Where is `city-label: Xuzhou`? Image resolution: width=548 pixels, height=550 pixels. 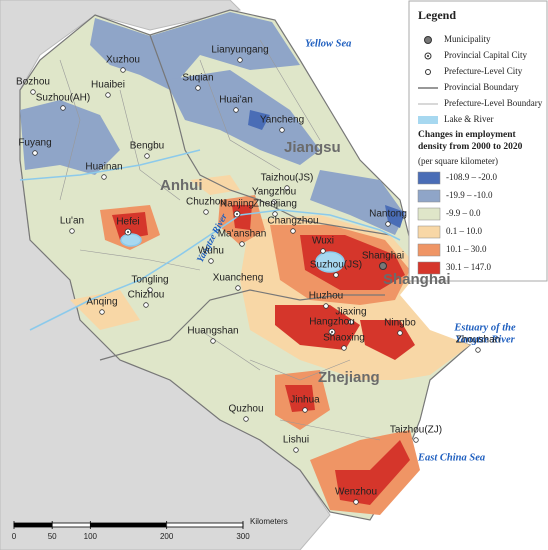
city-label: Xuzhou is located at coordinates (123, 60).